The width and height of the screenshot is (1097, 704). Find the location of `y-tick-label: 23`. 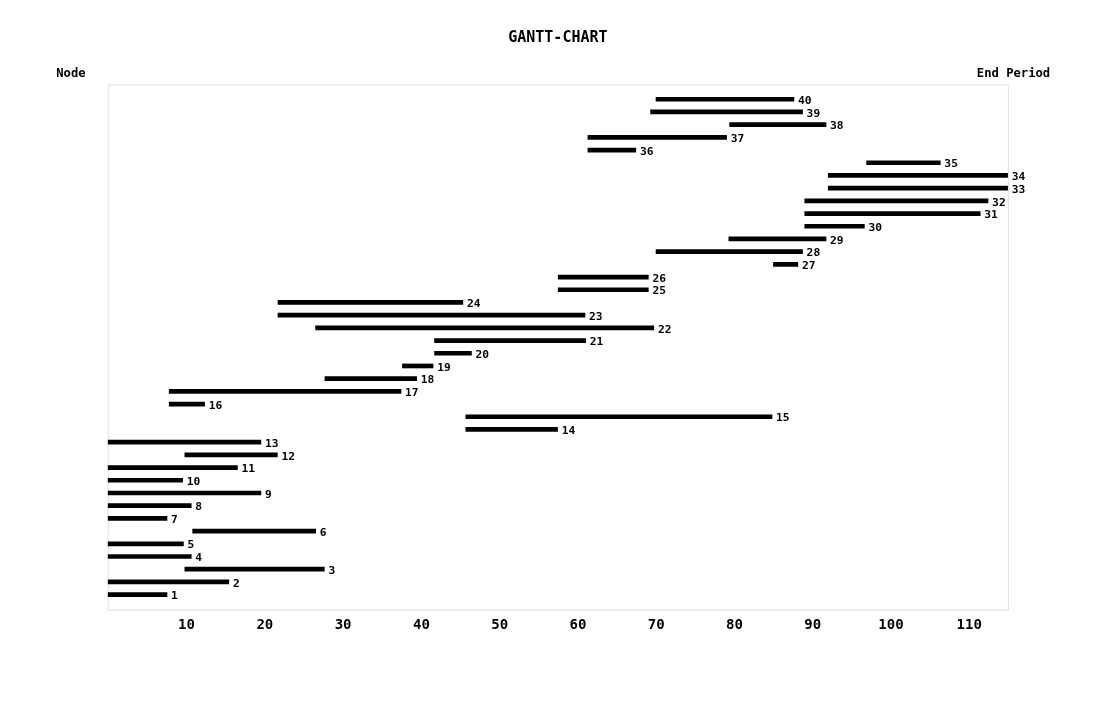

y-tick-label: 23 is located at coordinates (596, 316).